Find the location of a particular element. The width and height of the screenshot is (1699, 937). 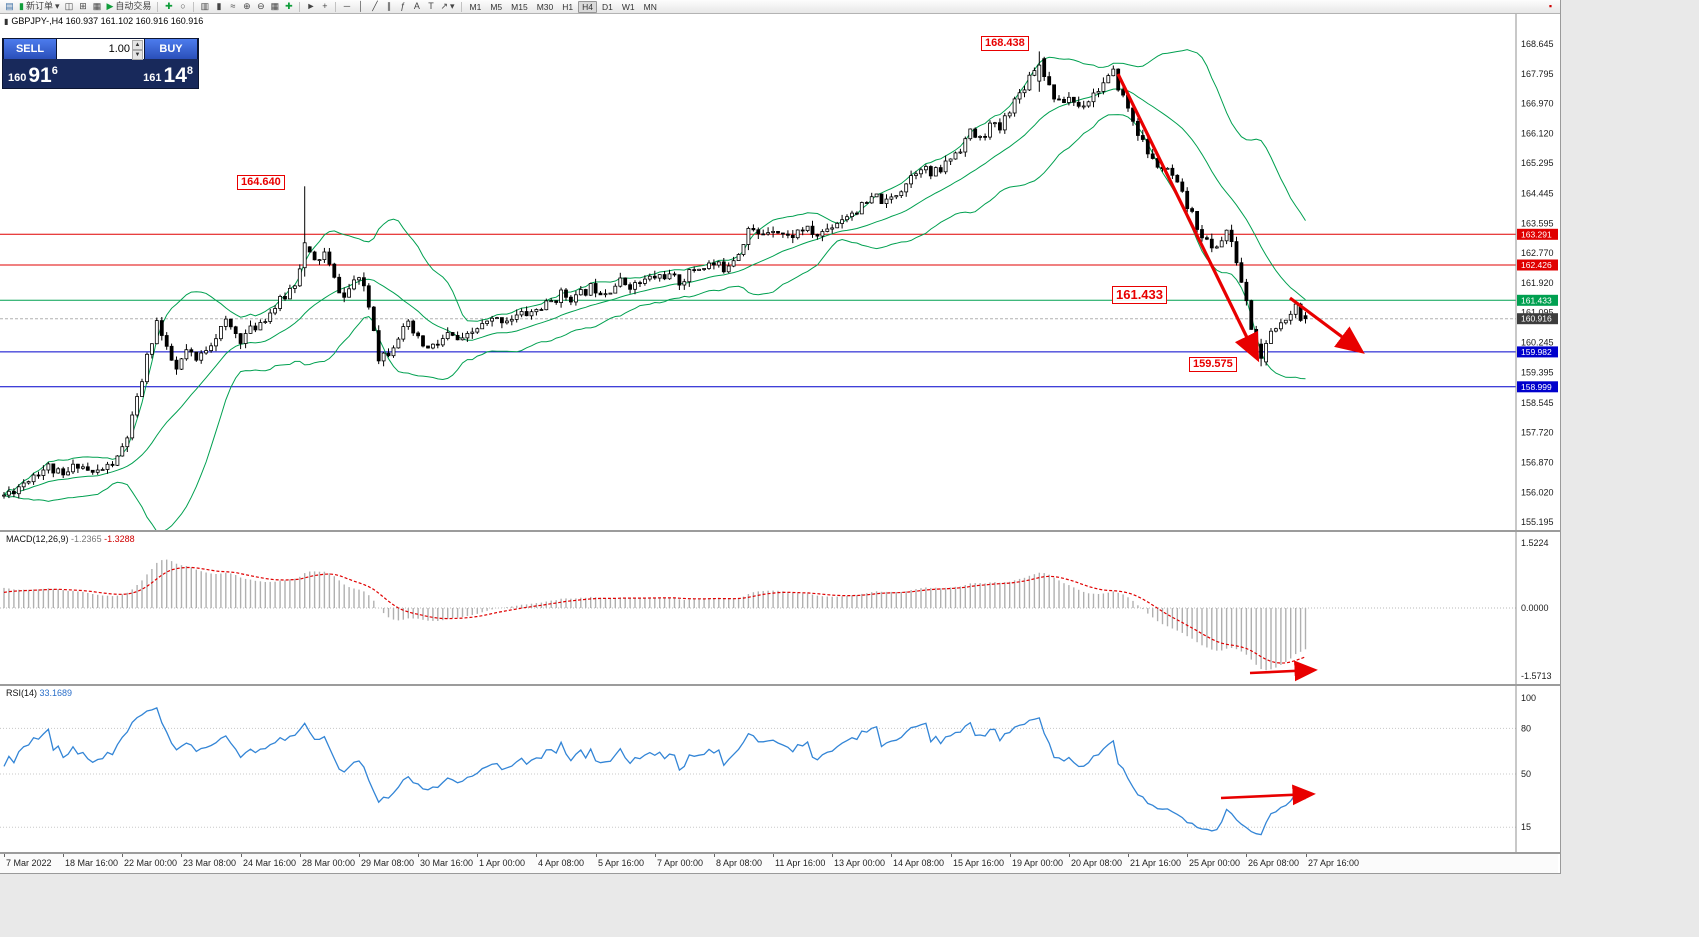

price-axis-label: 156.870 is located at coordinates (1537, 463).